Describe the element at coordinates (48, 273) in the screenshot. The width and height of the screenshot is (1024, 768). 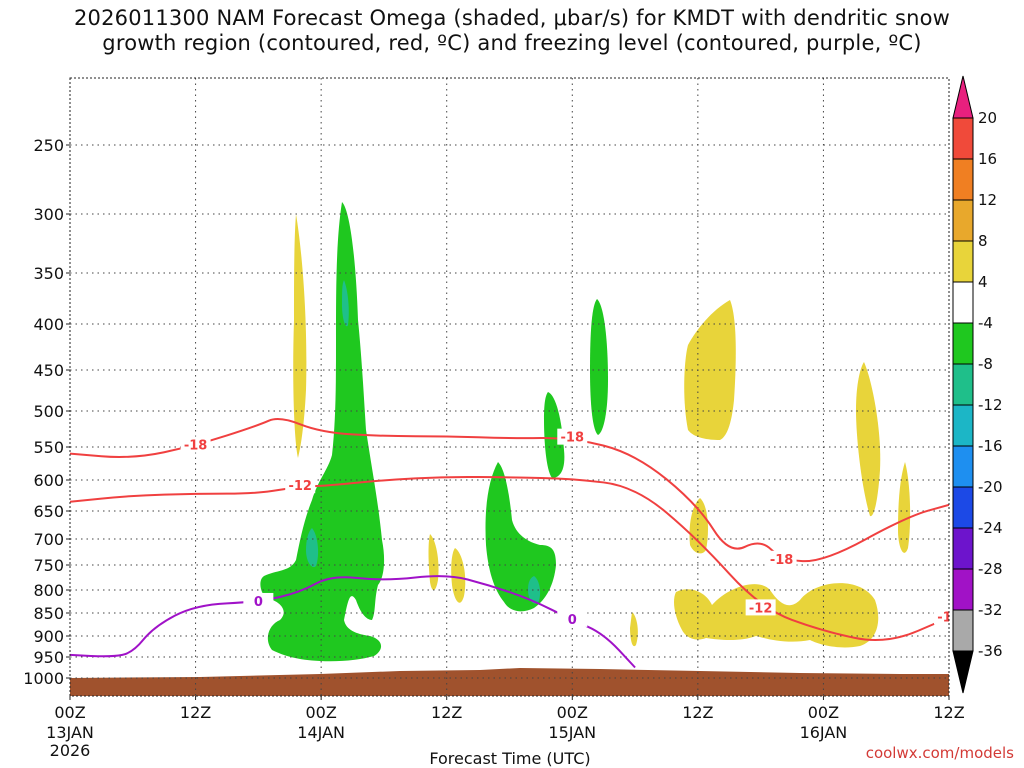
I see `y-tick-label: 350` at that location.